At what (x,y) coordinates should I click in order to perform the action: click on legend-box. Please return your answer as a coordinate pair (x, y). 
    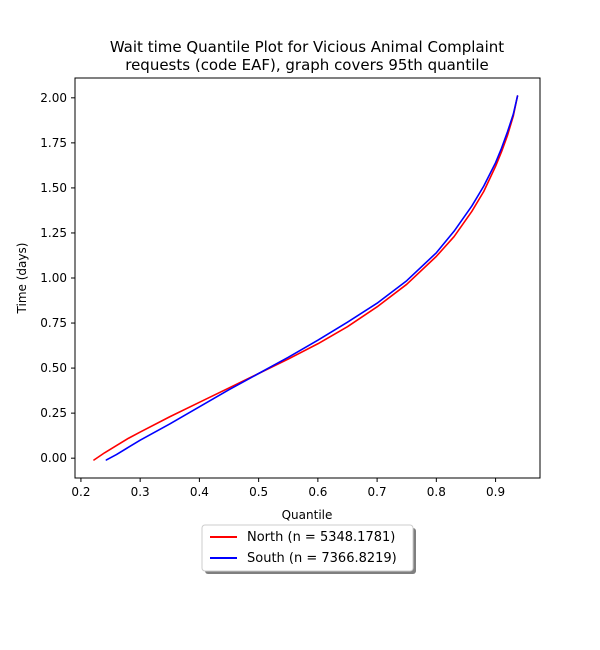
    Looking at the image, I should click on (307, 548).